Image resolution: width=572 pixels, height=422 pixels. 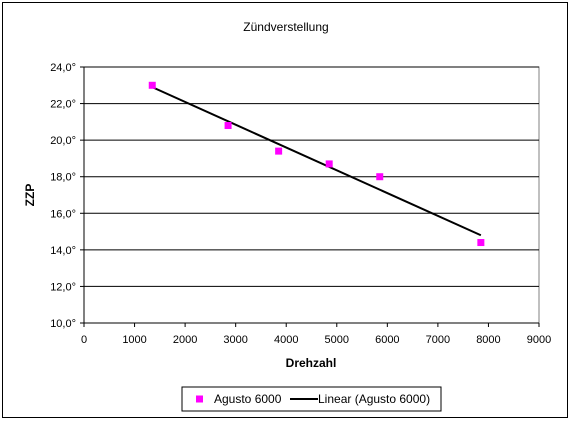 What do you see at coordinates (185, 340) in the screenshot?
I see `x-tick-label: 2000` at bounding box center [185, 340].